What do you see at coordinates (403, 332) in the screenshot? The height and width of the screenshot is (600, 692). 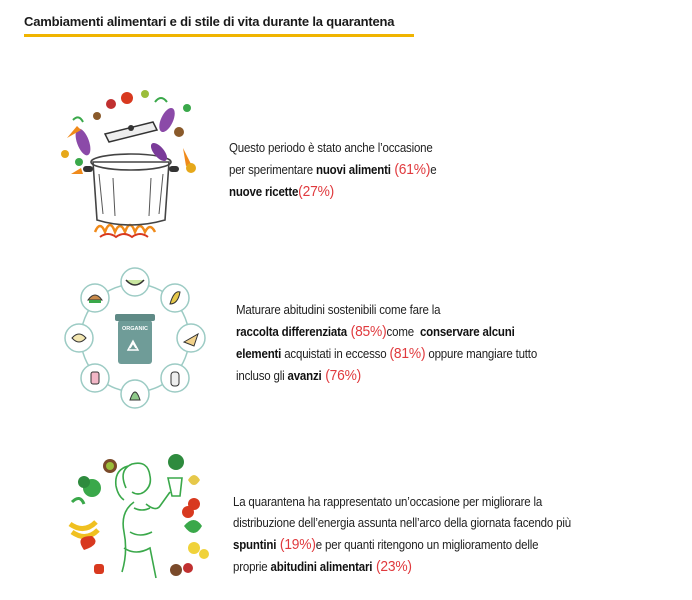 I see `text-fragment: come` at bounding box center [403, 332].